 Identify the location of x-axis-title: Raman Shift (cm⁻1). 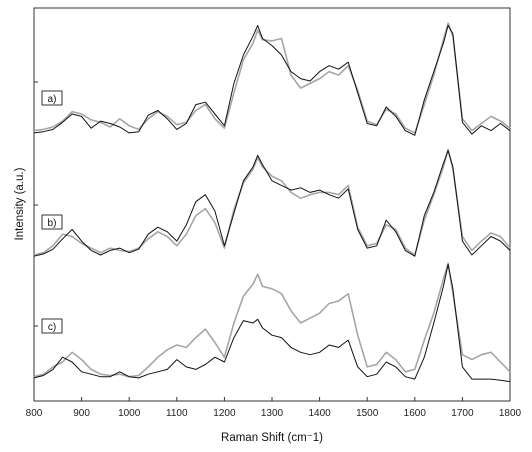
(272, 438).